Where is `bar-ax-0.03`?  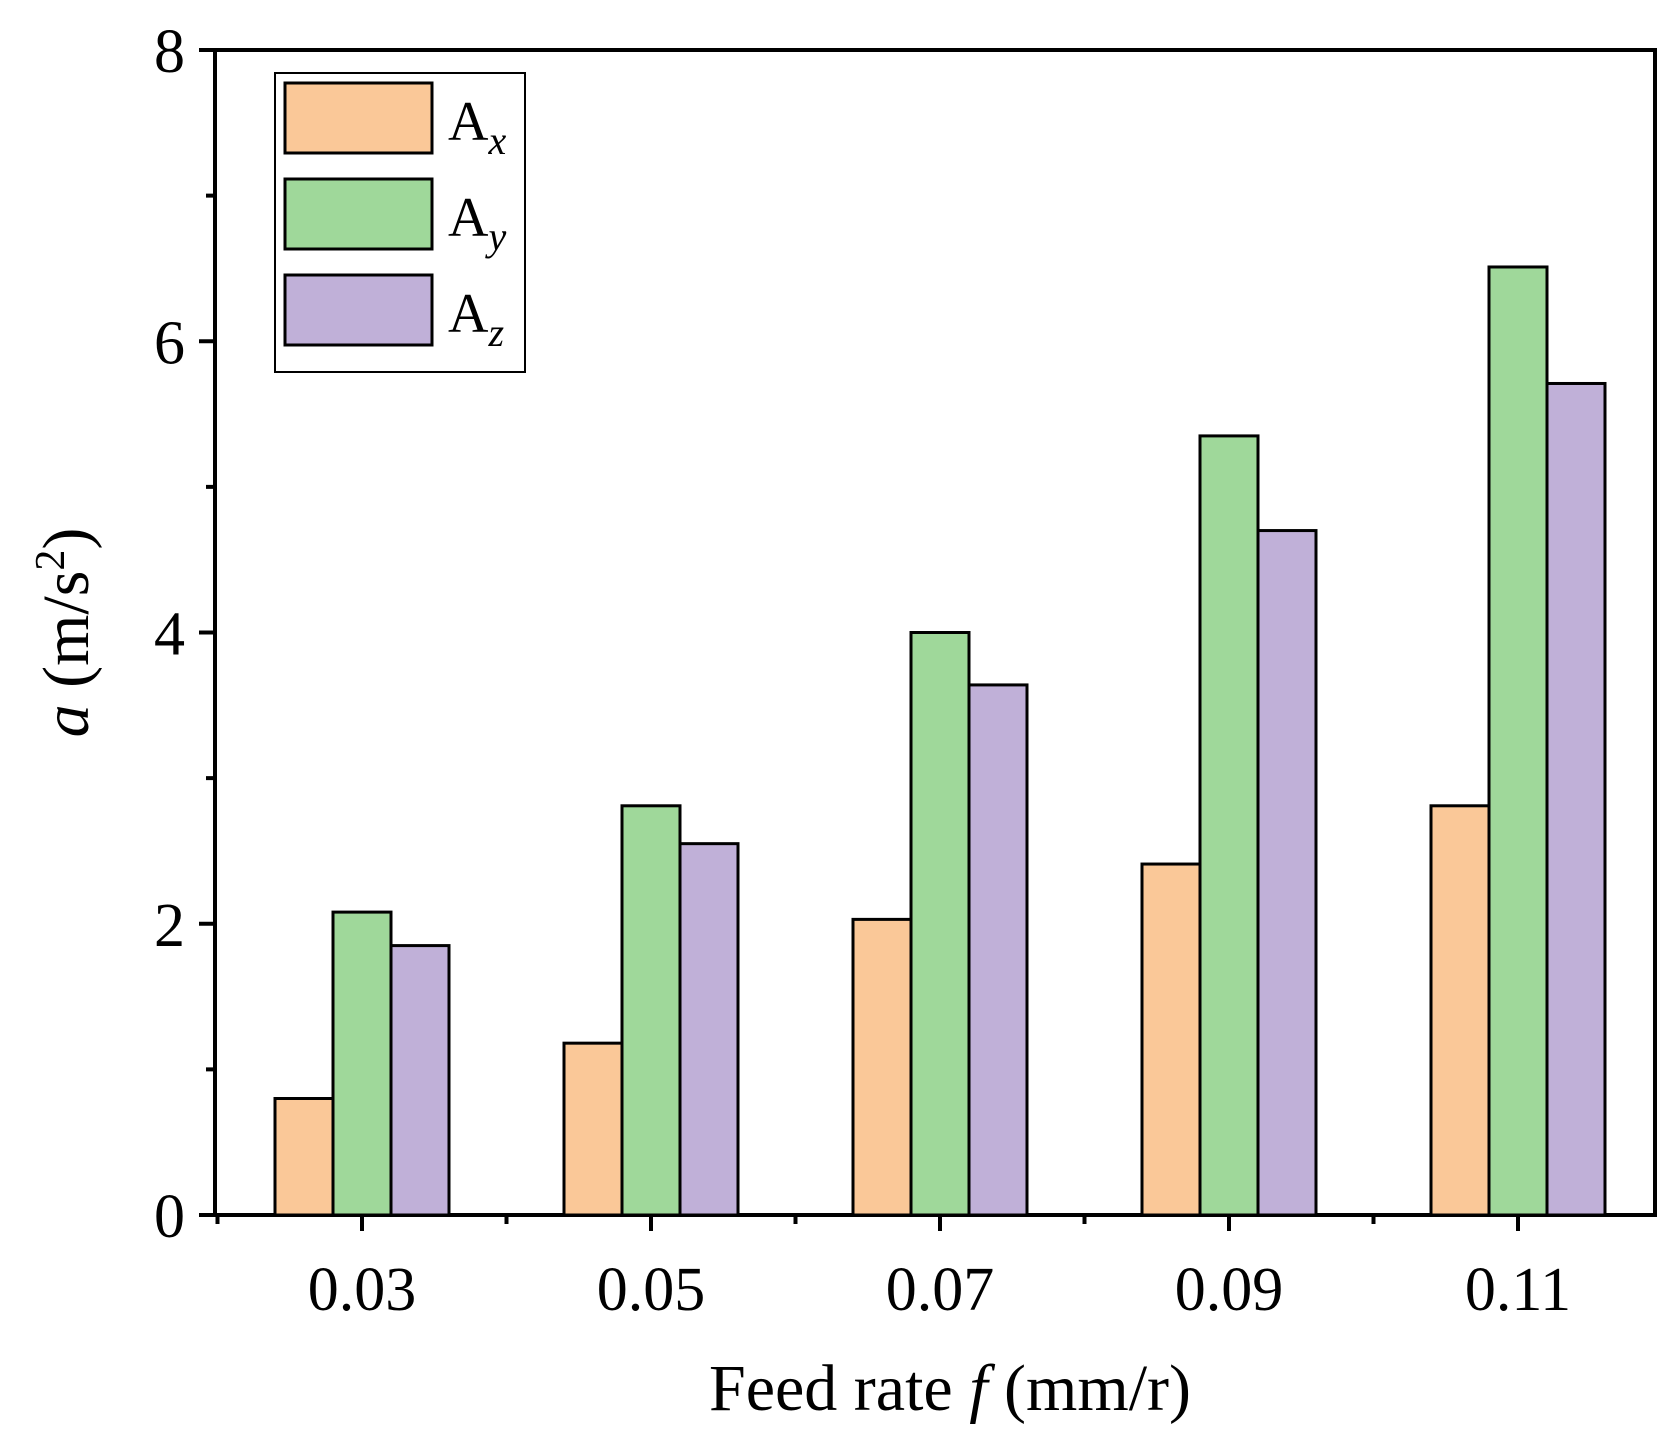 bar-ax-0.03 is located at coordinates (304, 1157).